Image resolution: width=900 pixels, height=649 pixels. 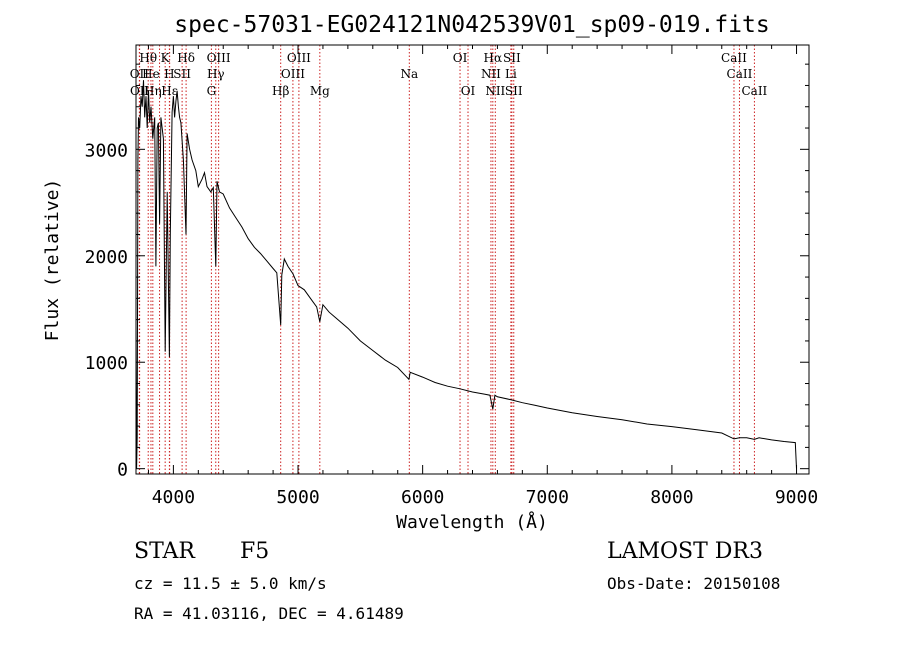 I want to click on line-label-lines-row3-6: OI, so click(x=468, y=91).